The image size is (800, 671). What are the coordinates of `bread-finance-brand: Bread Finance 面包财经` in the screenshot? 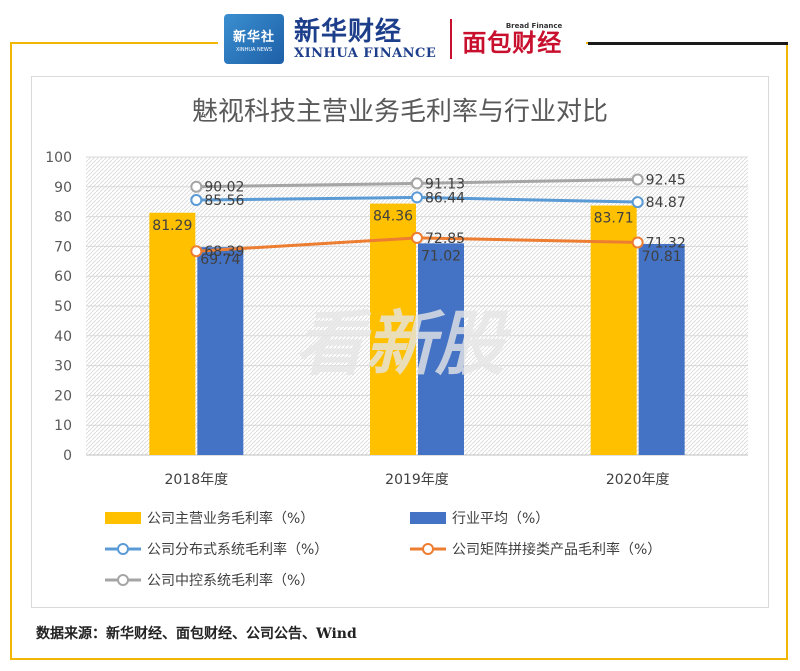 It's located at (512, 39).